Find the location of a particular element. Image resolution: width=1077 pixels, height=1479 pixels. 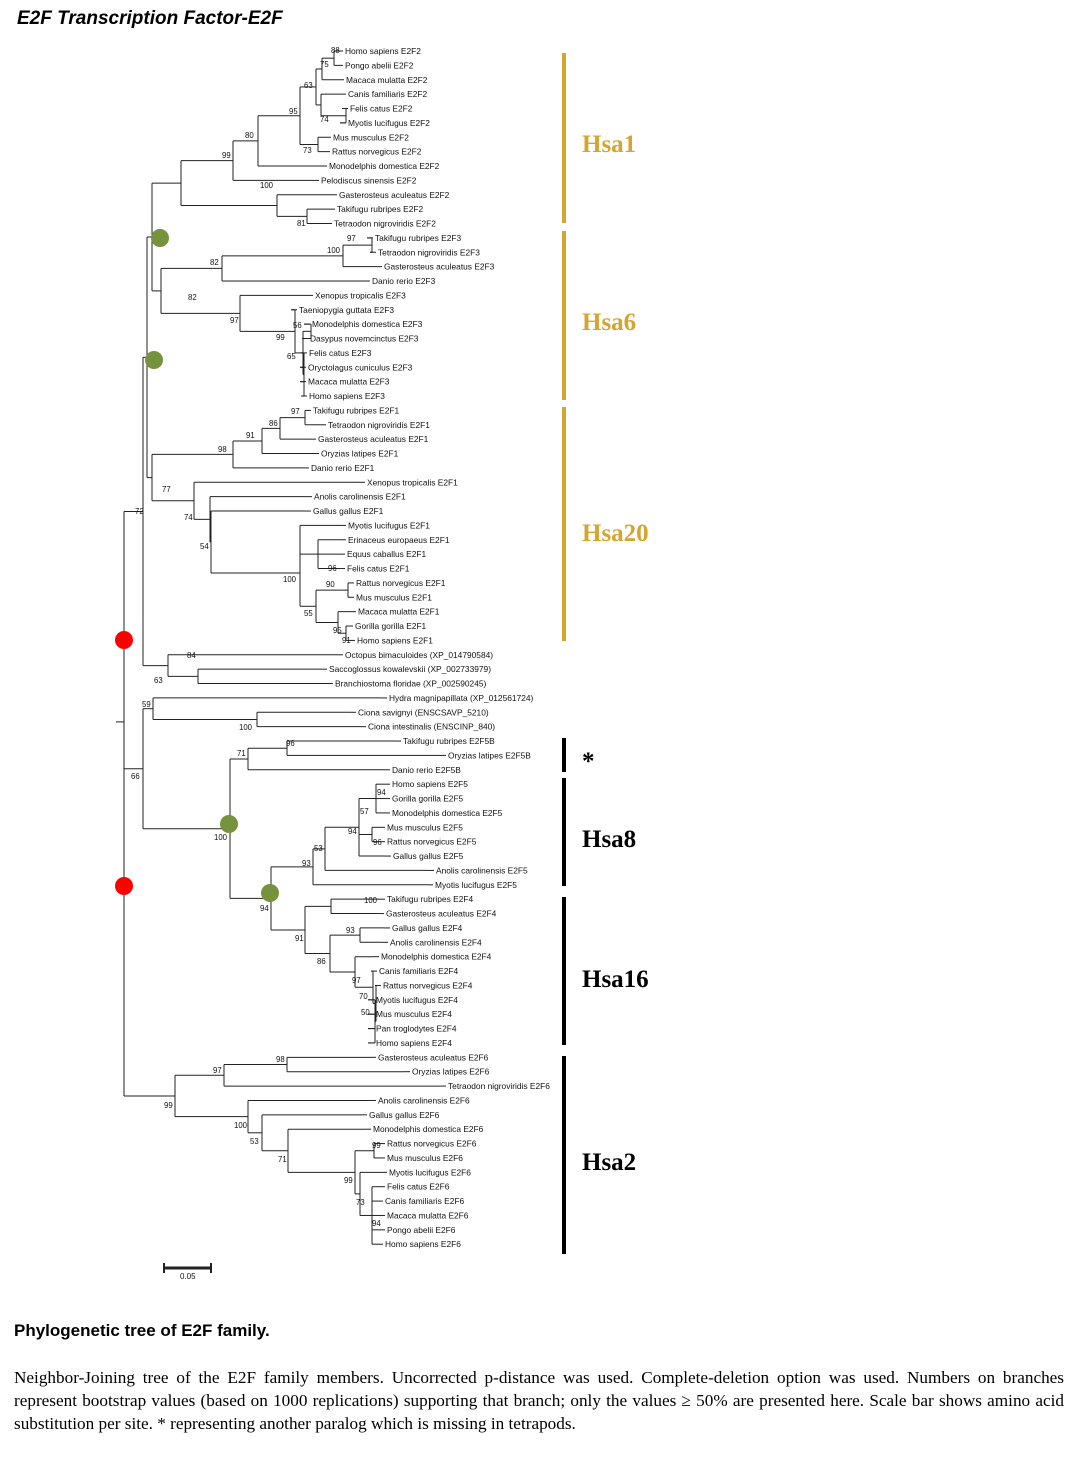

bootstrap-value: 57 is located at coordinates (364, 811).